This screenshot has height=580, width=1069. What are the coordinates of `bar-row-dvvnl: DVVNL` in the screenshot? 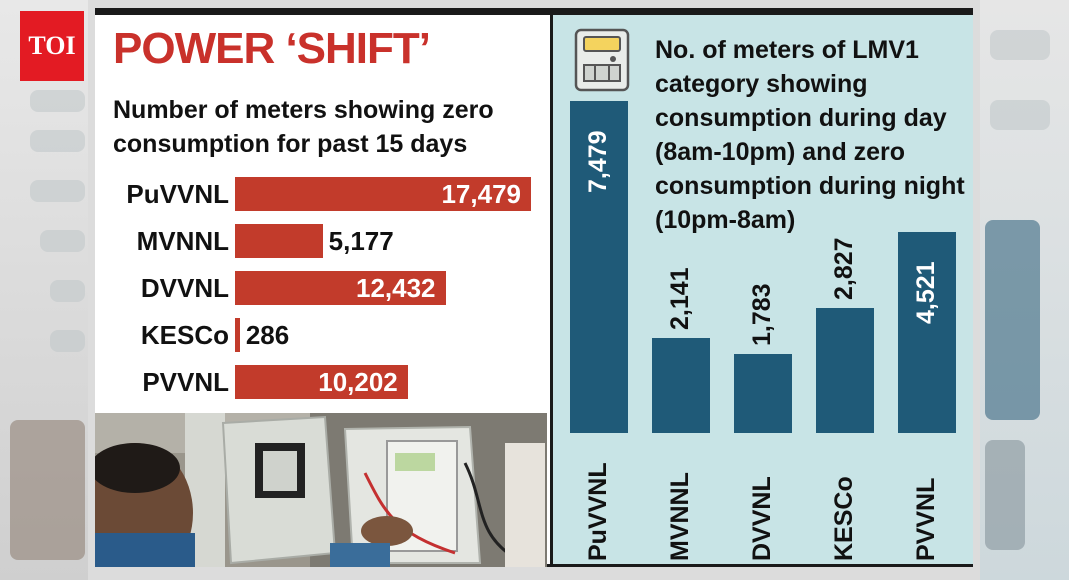 It's located at (165, 288).